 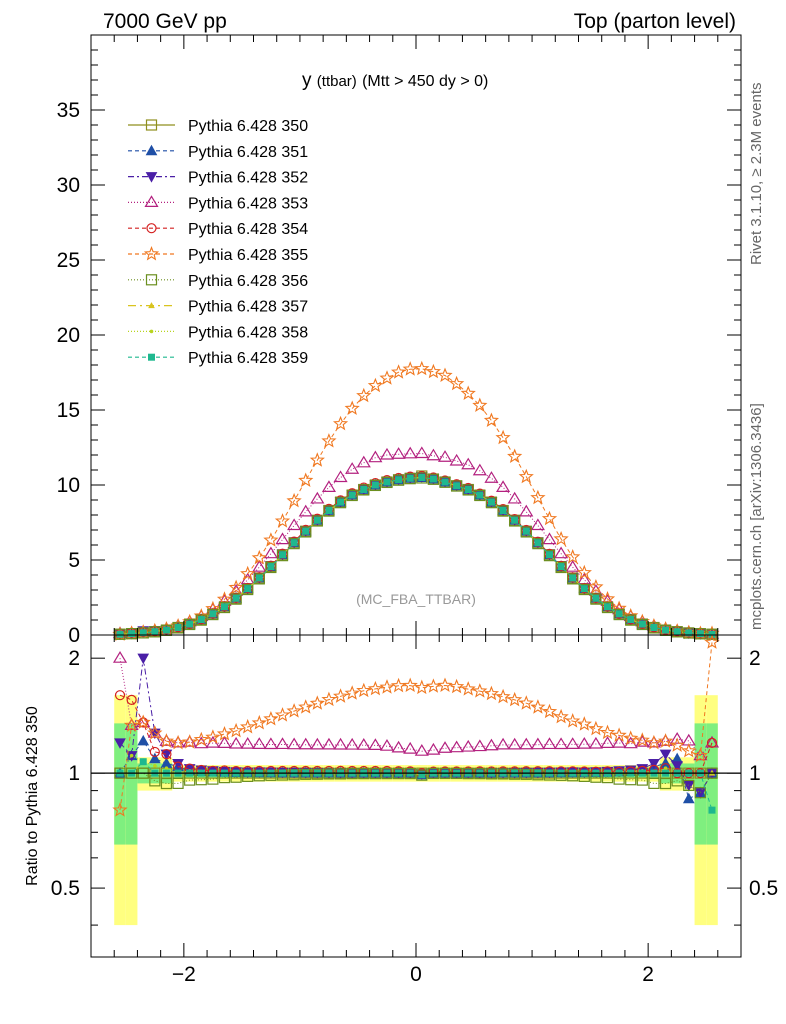 I want to click on legend-entry: Pythia 6.428 357, so click(x=218, y=307).